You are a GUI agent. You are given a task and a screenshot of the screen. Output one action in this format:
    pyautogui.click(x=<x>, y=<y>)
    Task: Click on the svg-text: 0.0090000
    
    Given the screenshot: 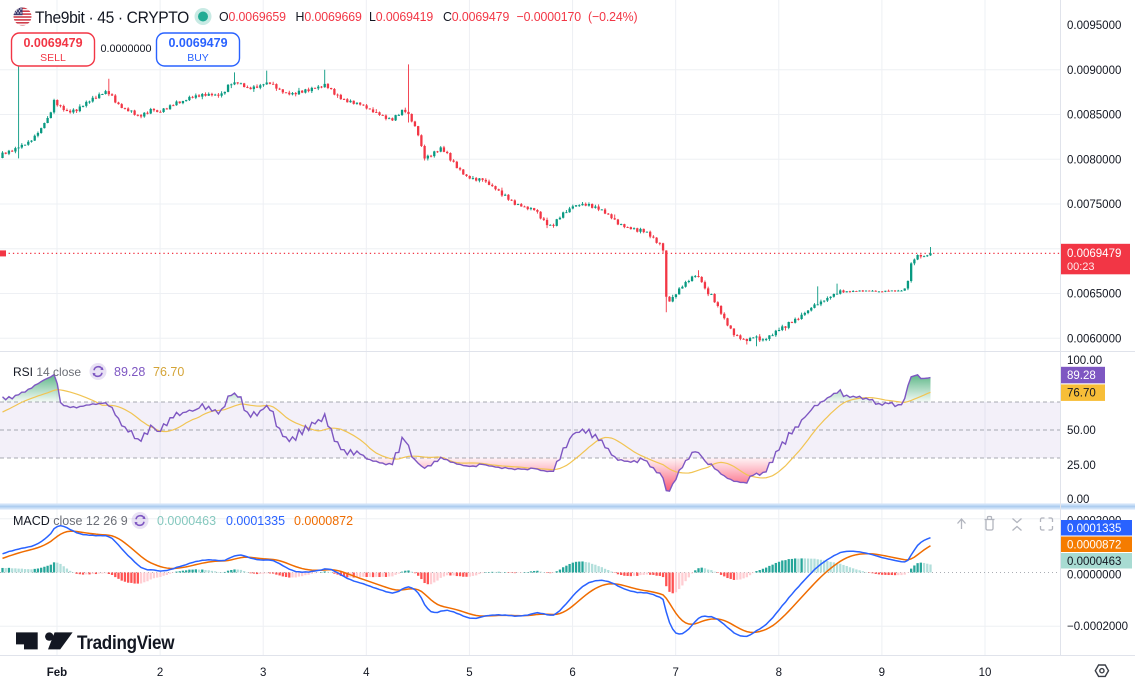 What is the action you would take?
    pyautogui.click(x=1094, y=71)
    